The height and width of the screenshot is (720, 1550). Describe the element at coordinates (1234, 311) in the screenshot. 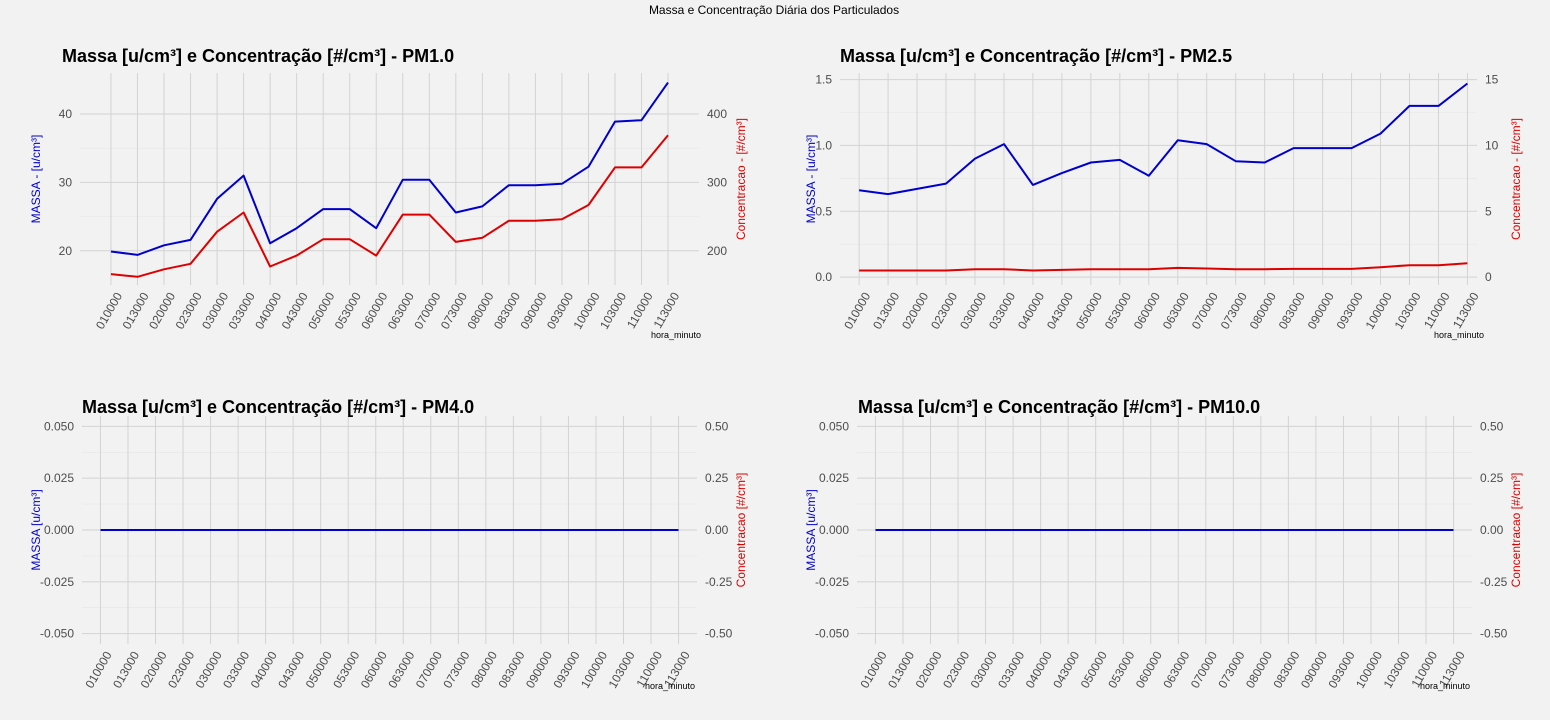

I see `x-tick-label: 073000` at that location.